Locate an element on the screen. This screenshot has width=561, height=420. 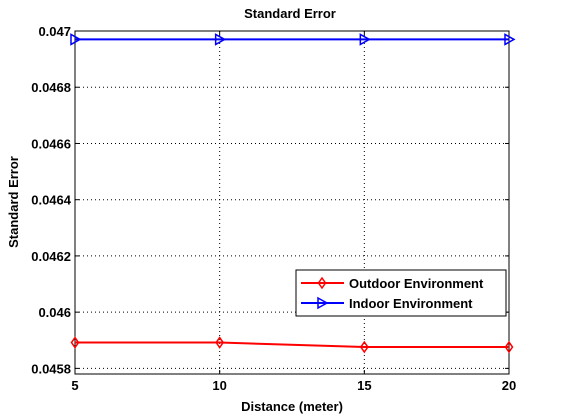
y-axis-label: Standard Error is located at coordinates (13, 202).